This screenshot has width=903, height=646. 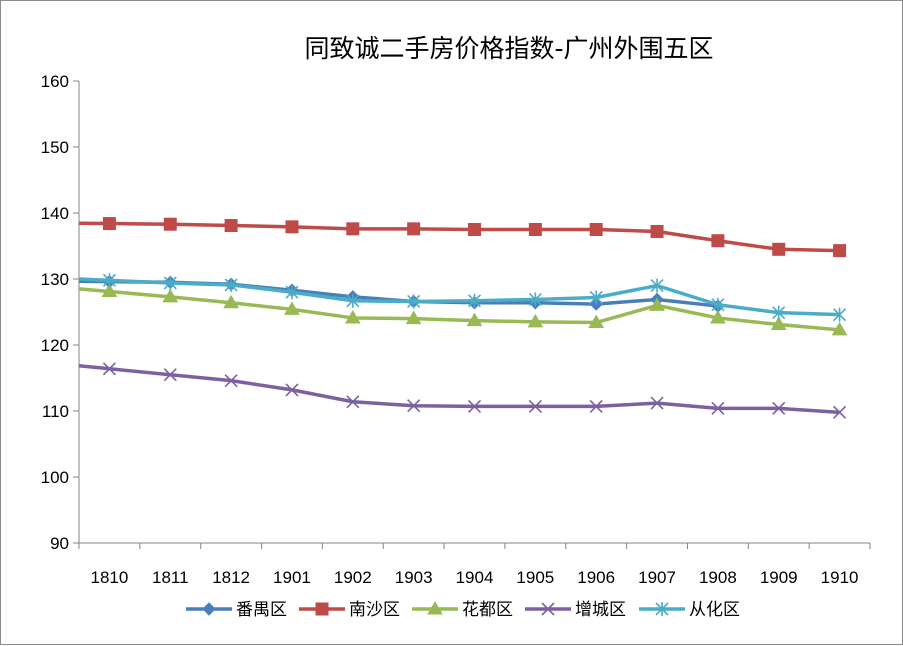 I want to click on legend-item: 增城区, so click(x=575, y=610).